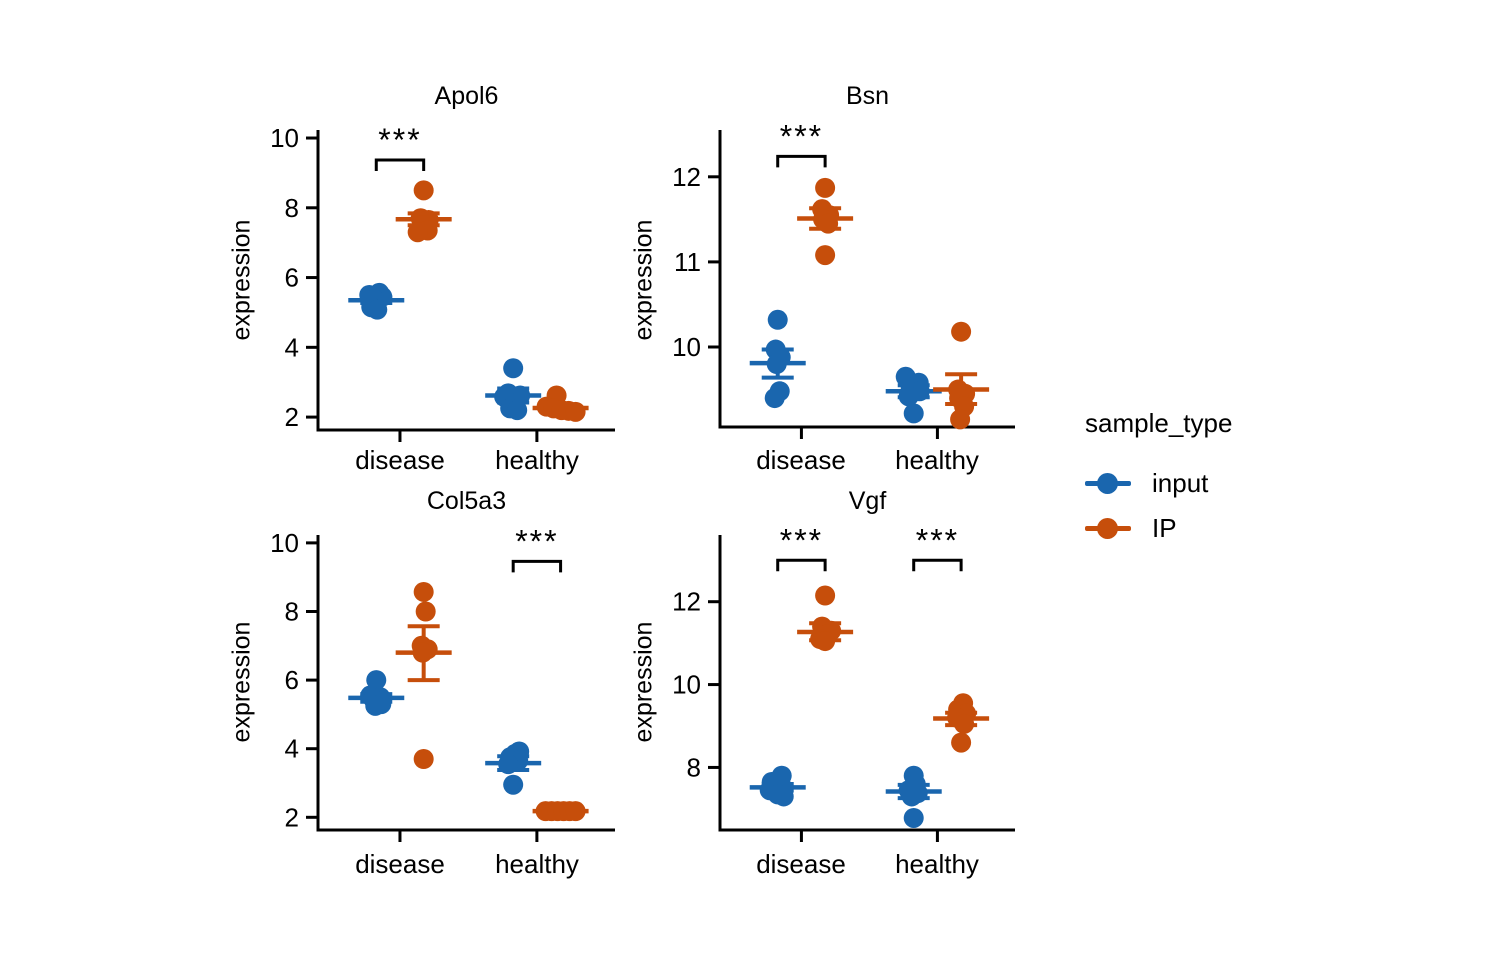 This screenshot has height=960, width=1500. What do you see at coordinates (1159, 423) in the screenshot?
I see `legend-title: sample_type` at bounding box center [1159, 423].